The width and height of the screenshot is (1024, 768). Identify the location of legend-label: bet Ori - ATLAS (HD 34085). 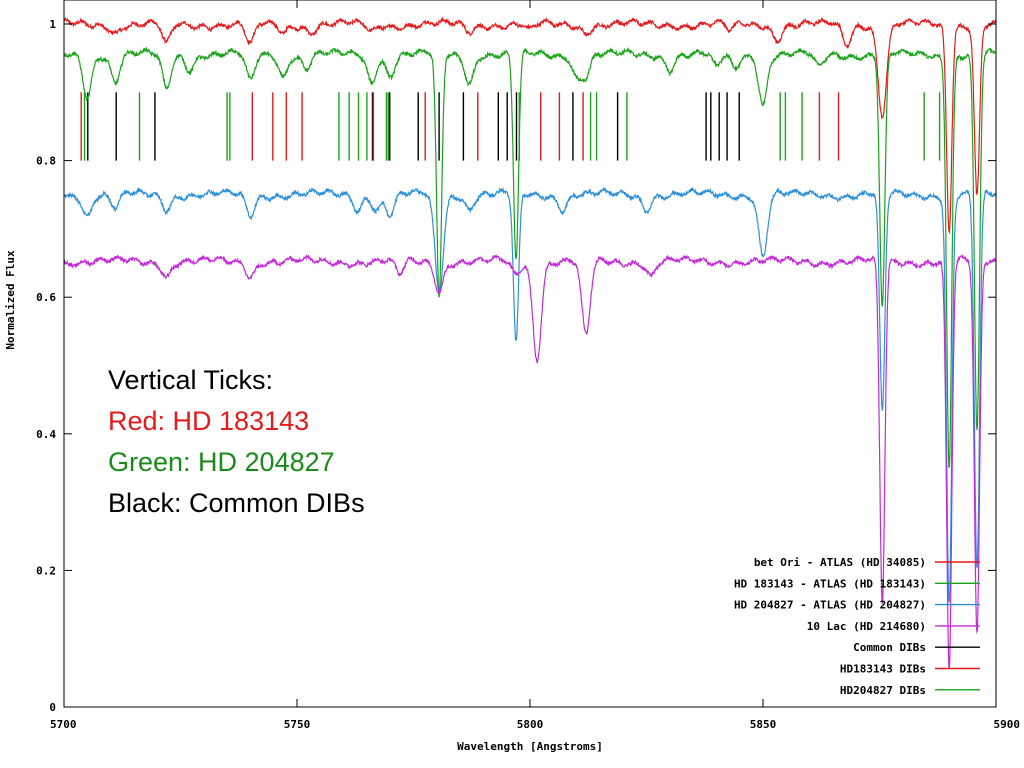
(840, 562).